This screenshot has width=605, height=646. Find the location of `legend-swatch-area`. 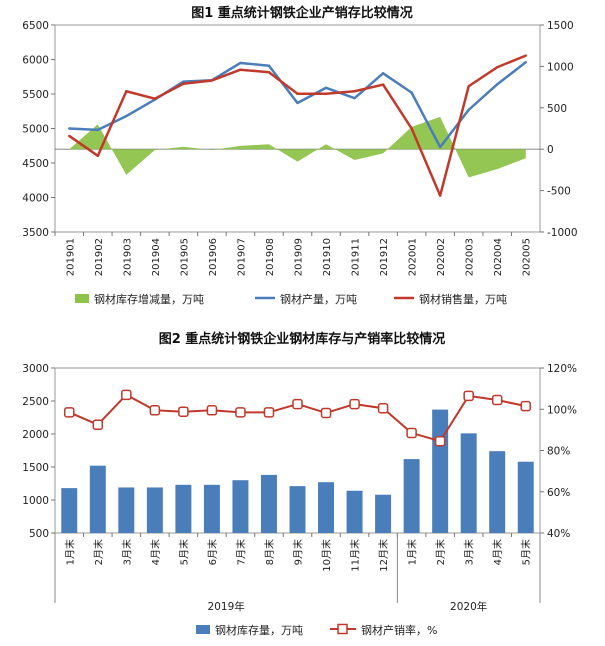

legend-swatch-area is located at coordinates (82, 298).